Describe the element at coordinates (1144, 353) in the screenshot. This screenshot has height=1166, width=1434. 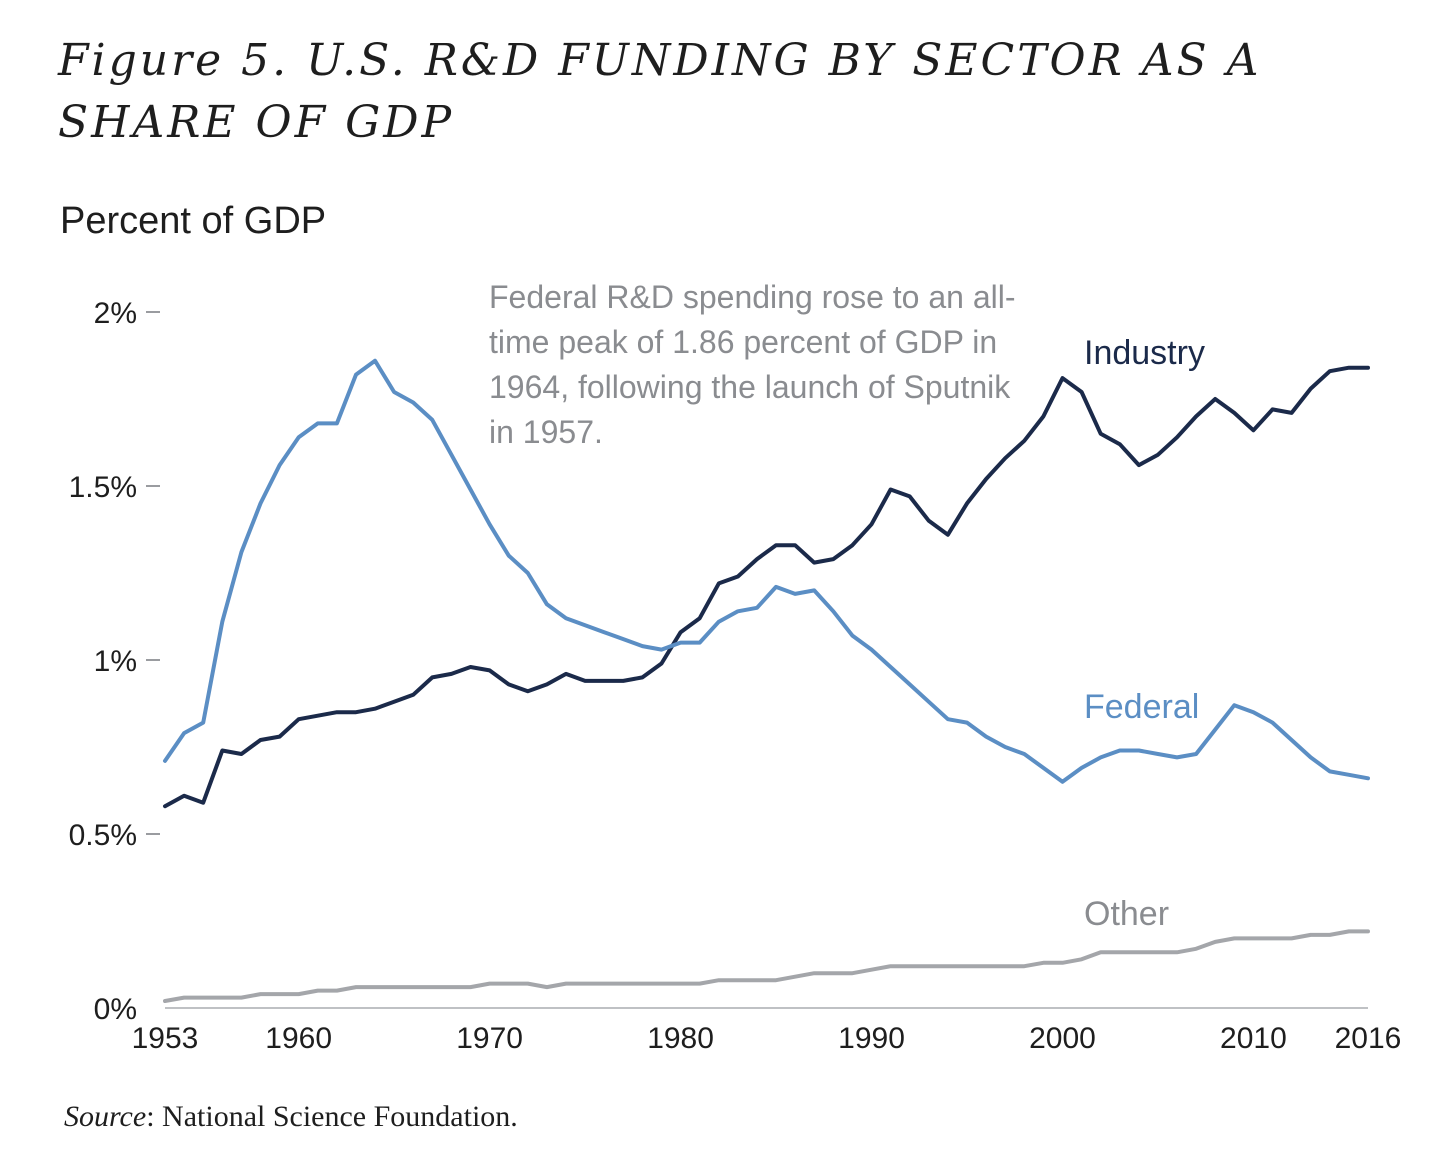
I see `industry-series-label: Industry` at that location.